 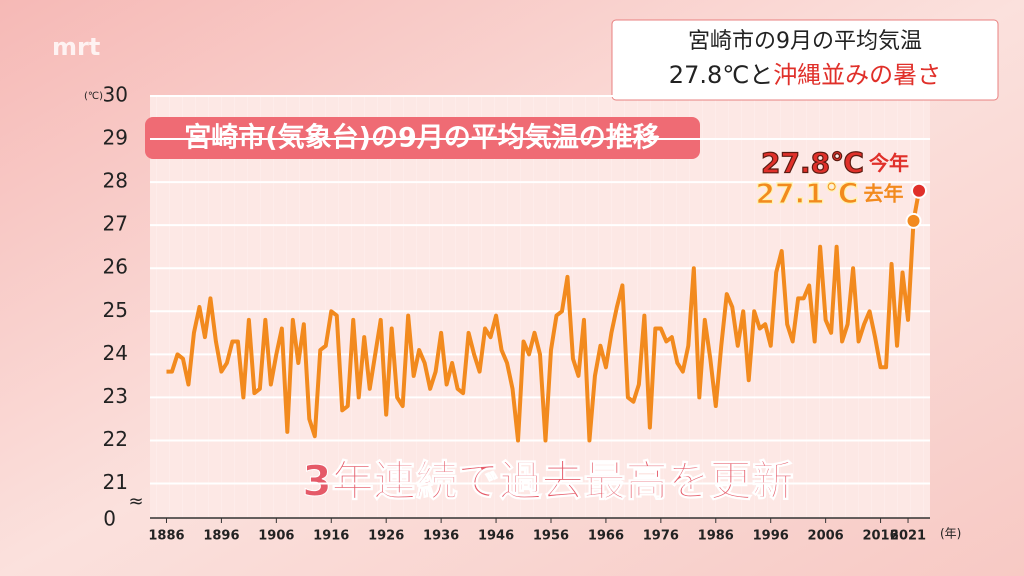 I want to click on y-tick-label: 21, so click(x=115, y=482).